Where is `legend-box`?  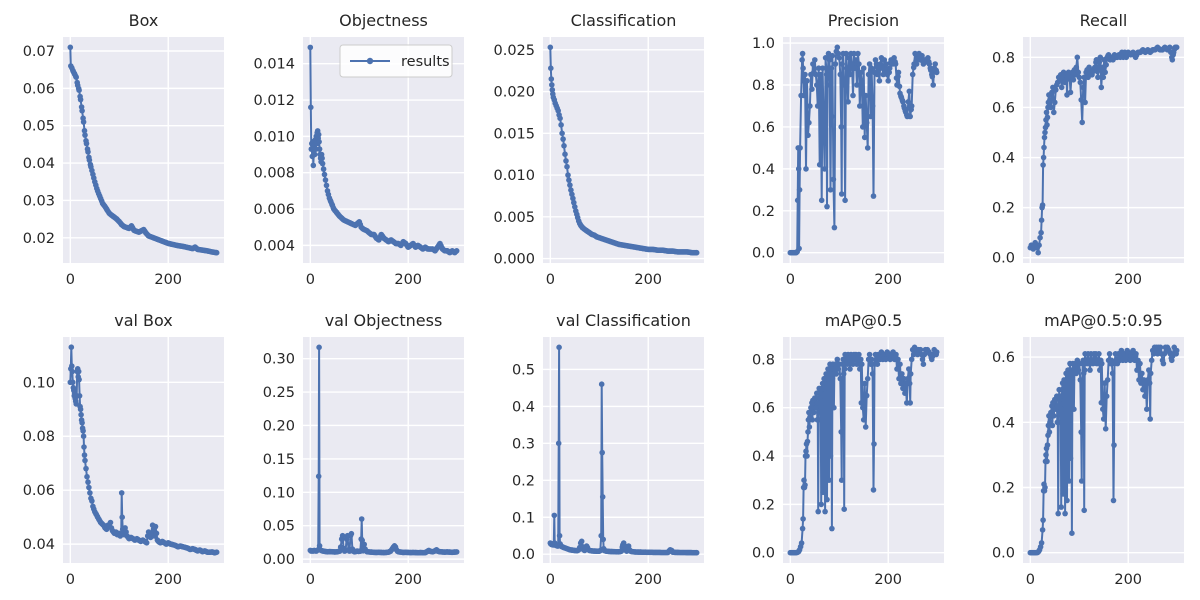
legend-box is located at coordinates (396, 61).